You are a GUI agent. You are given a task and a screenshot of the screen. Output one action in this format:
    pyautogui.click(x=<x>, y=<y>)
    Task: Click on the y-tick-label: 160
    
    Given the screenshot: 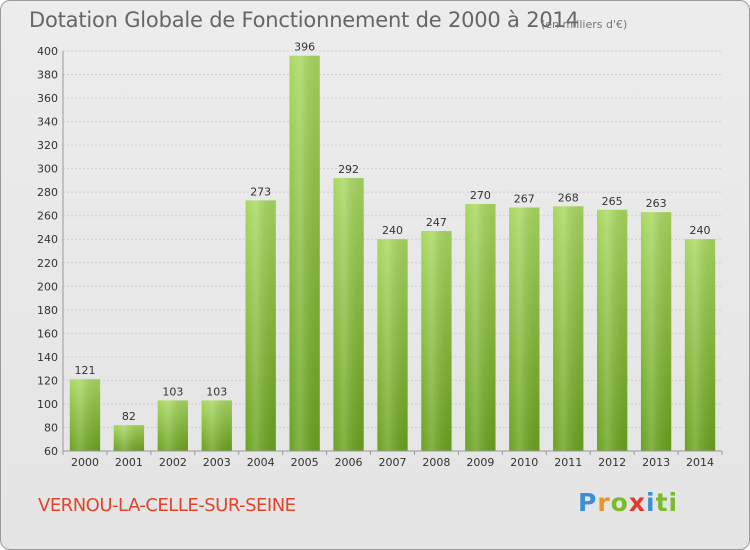 What is the action you would take?
    pyautogui.click(x=47, y=333)
    